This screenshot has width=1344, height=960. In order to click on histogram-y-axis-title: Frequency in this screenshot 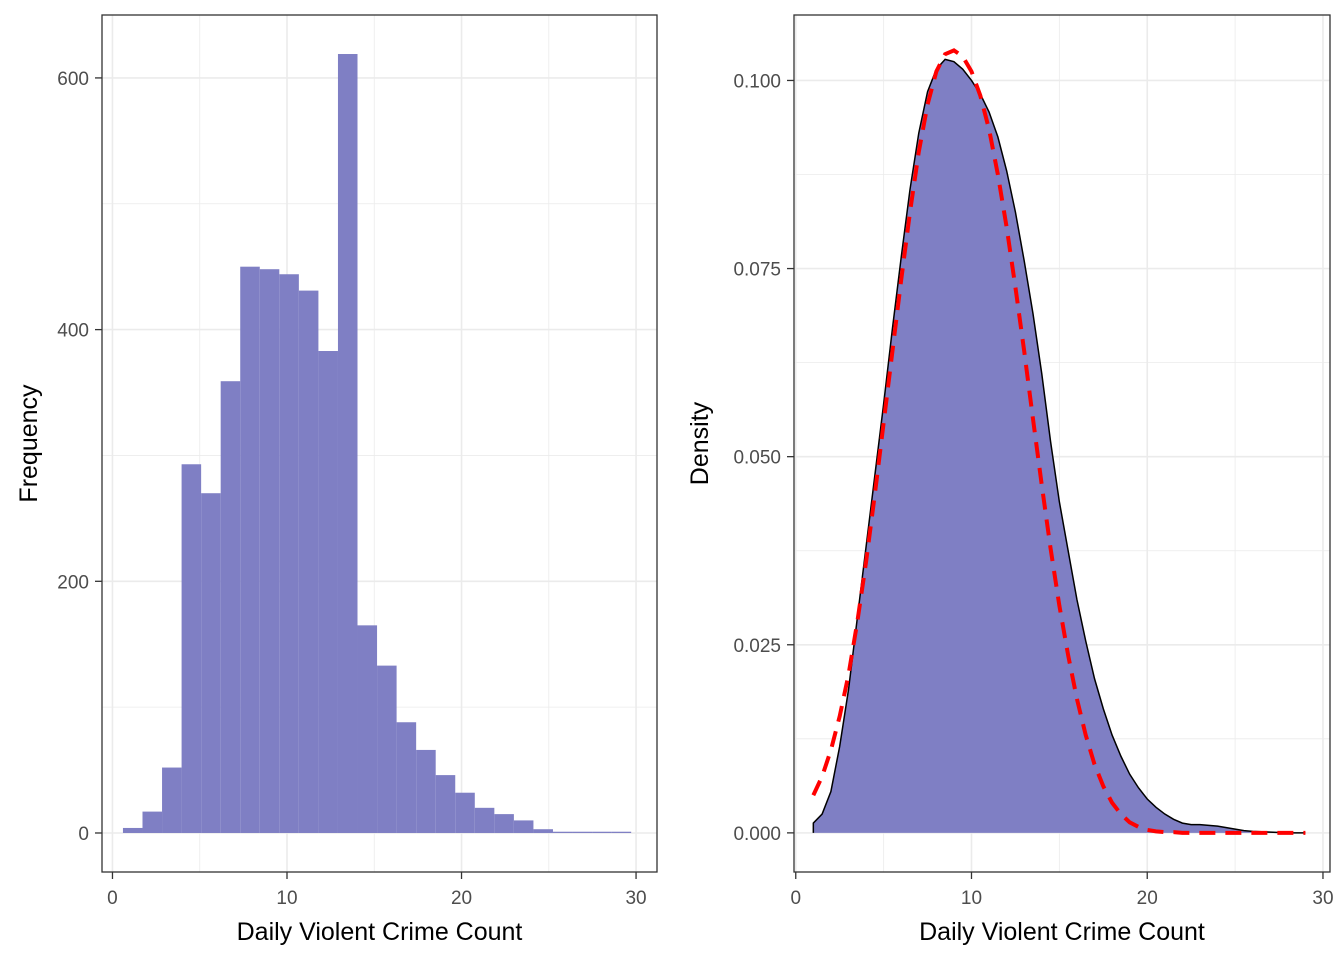, I will do `click(29, 443)`.